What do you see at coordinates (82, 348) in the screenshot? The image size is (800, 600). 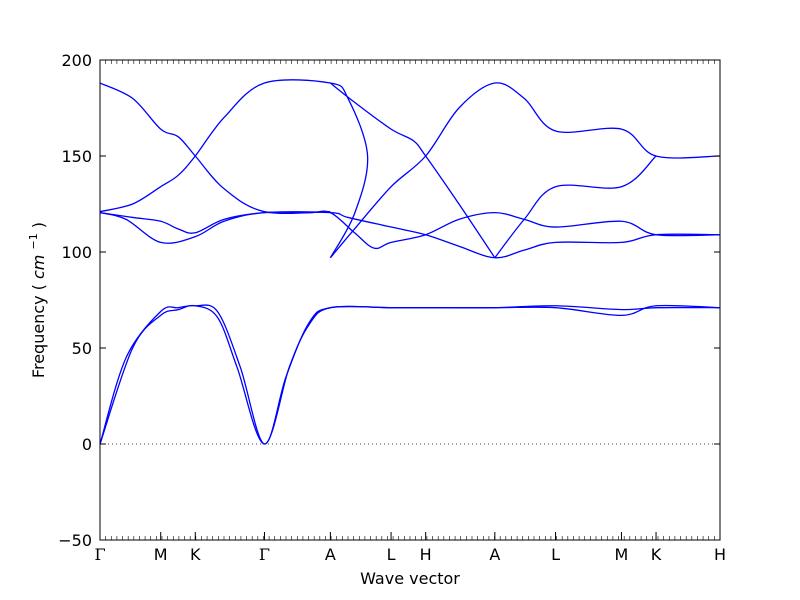 I see `y-tick-label: 50` at bounding box center [82, 348].